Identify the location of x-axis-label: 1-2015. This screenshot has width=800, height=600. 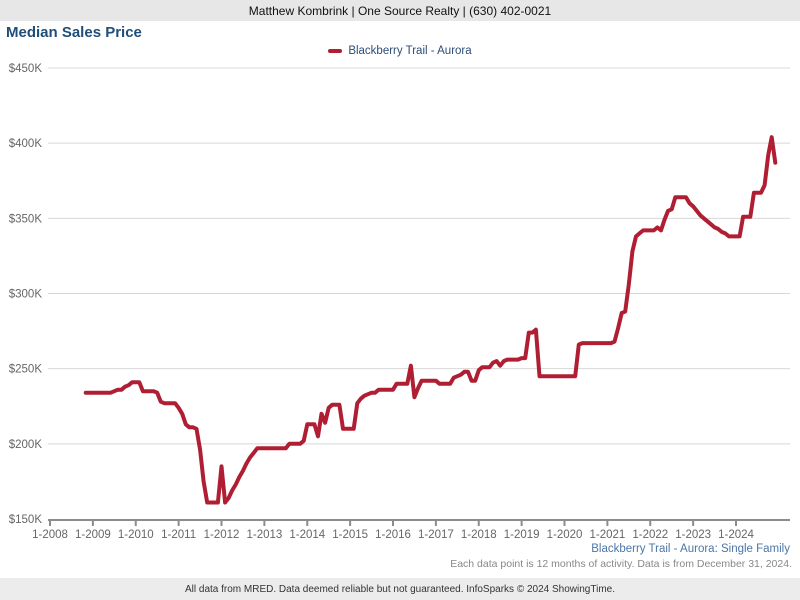
(350, 535).